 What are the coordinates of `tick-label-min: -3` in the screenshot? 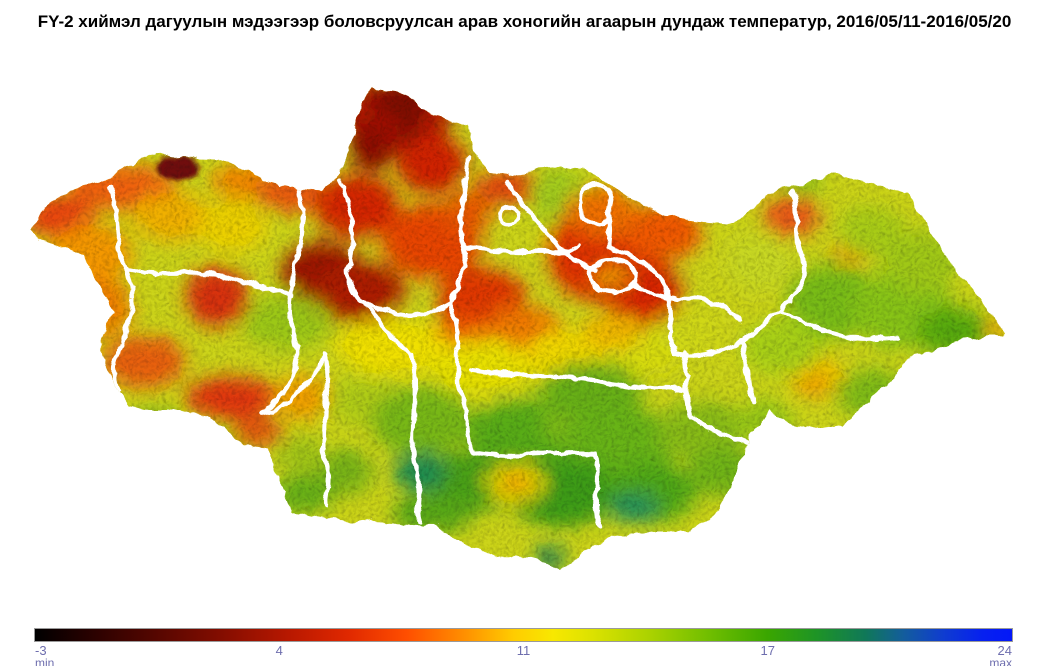 It's located at (41, 650).